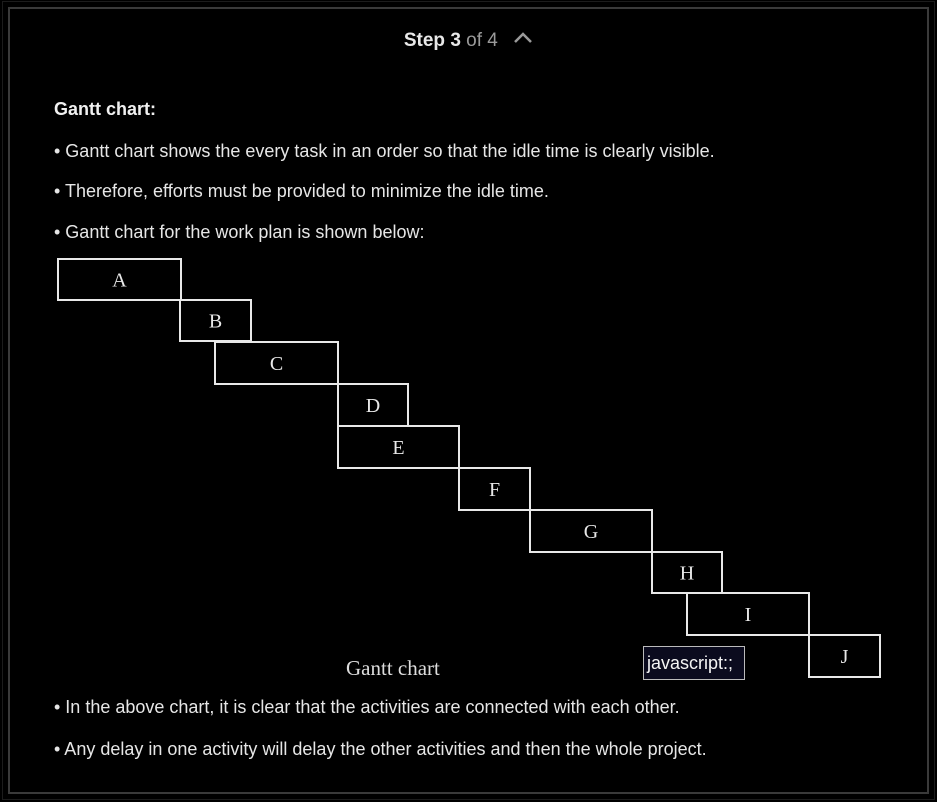 This screenshot has height=802, width=937. I want to click on gantt-bar-f, so click(494, 489).